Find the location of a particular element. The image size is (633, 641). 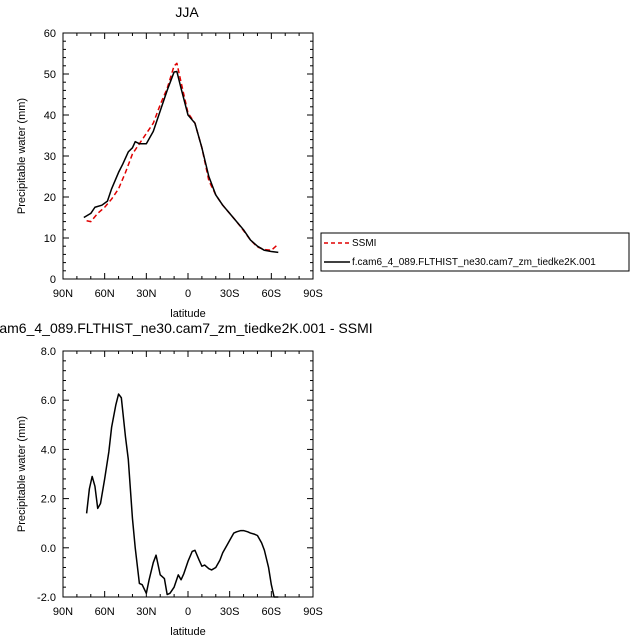

y-tick-label: 4.0 is located at coordinates (48, 450).